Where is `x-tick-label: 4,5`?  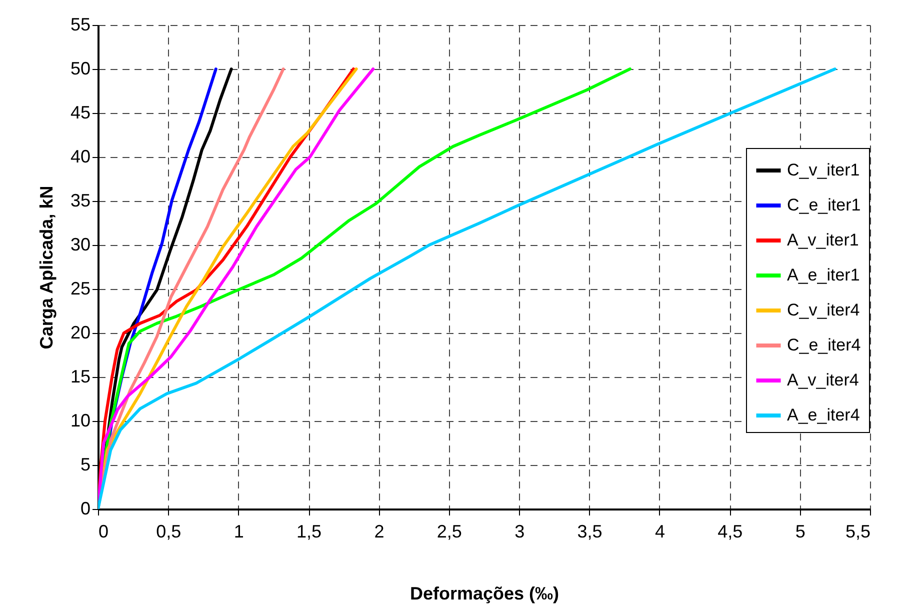 x-tick-label: 4,5 is located at coordinates (730, 532).